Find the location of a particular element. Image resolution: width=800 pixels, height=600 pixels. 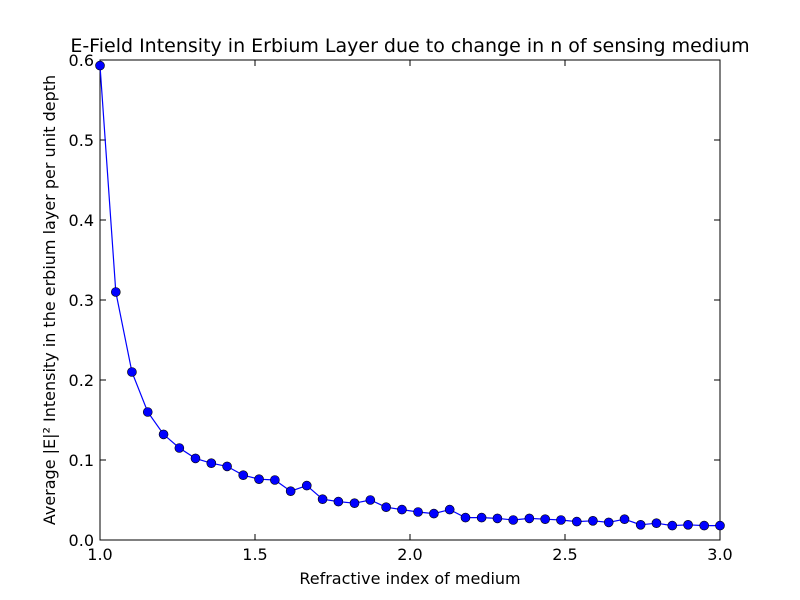

y-tick-label: 0.6 is located at coordinates (81, 60).